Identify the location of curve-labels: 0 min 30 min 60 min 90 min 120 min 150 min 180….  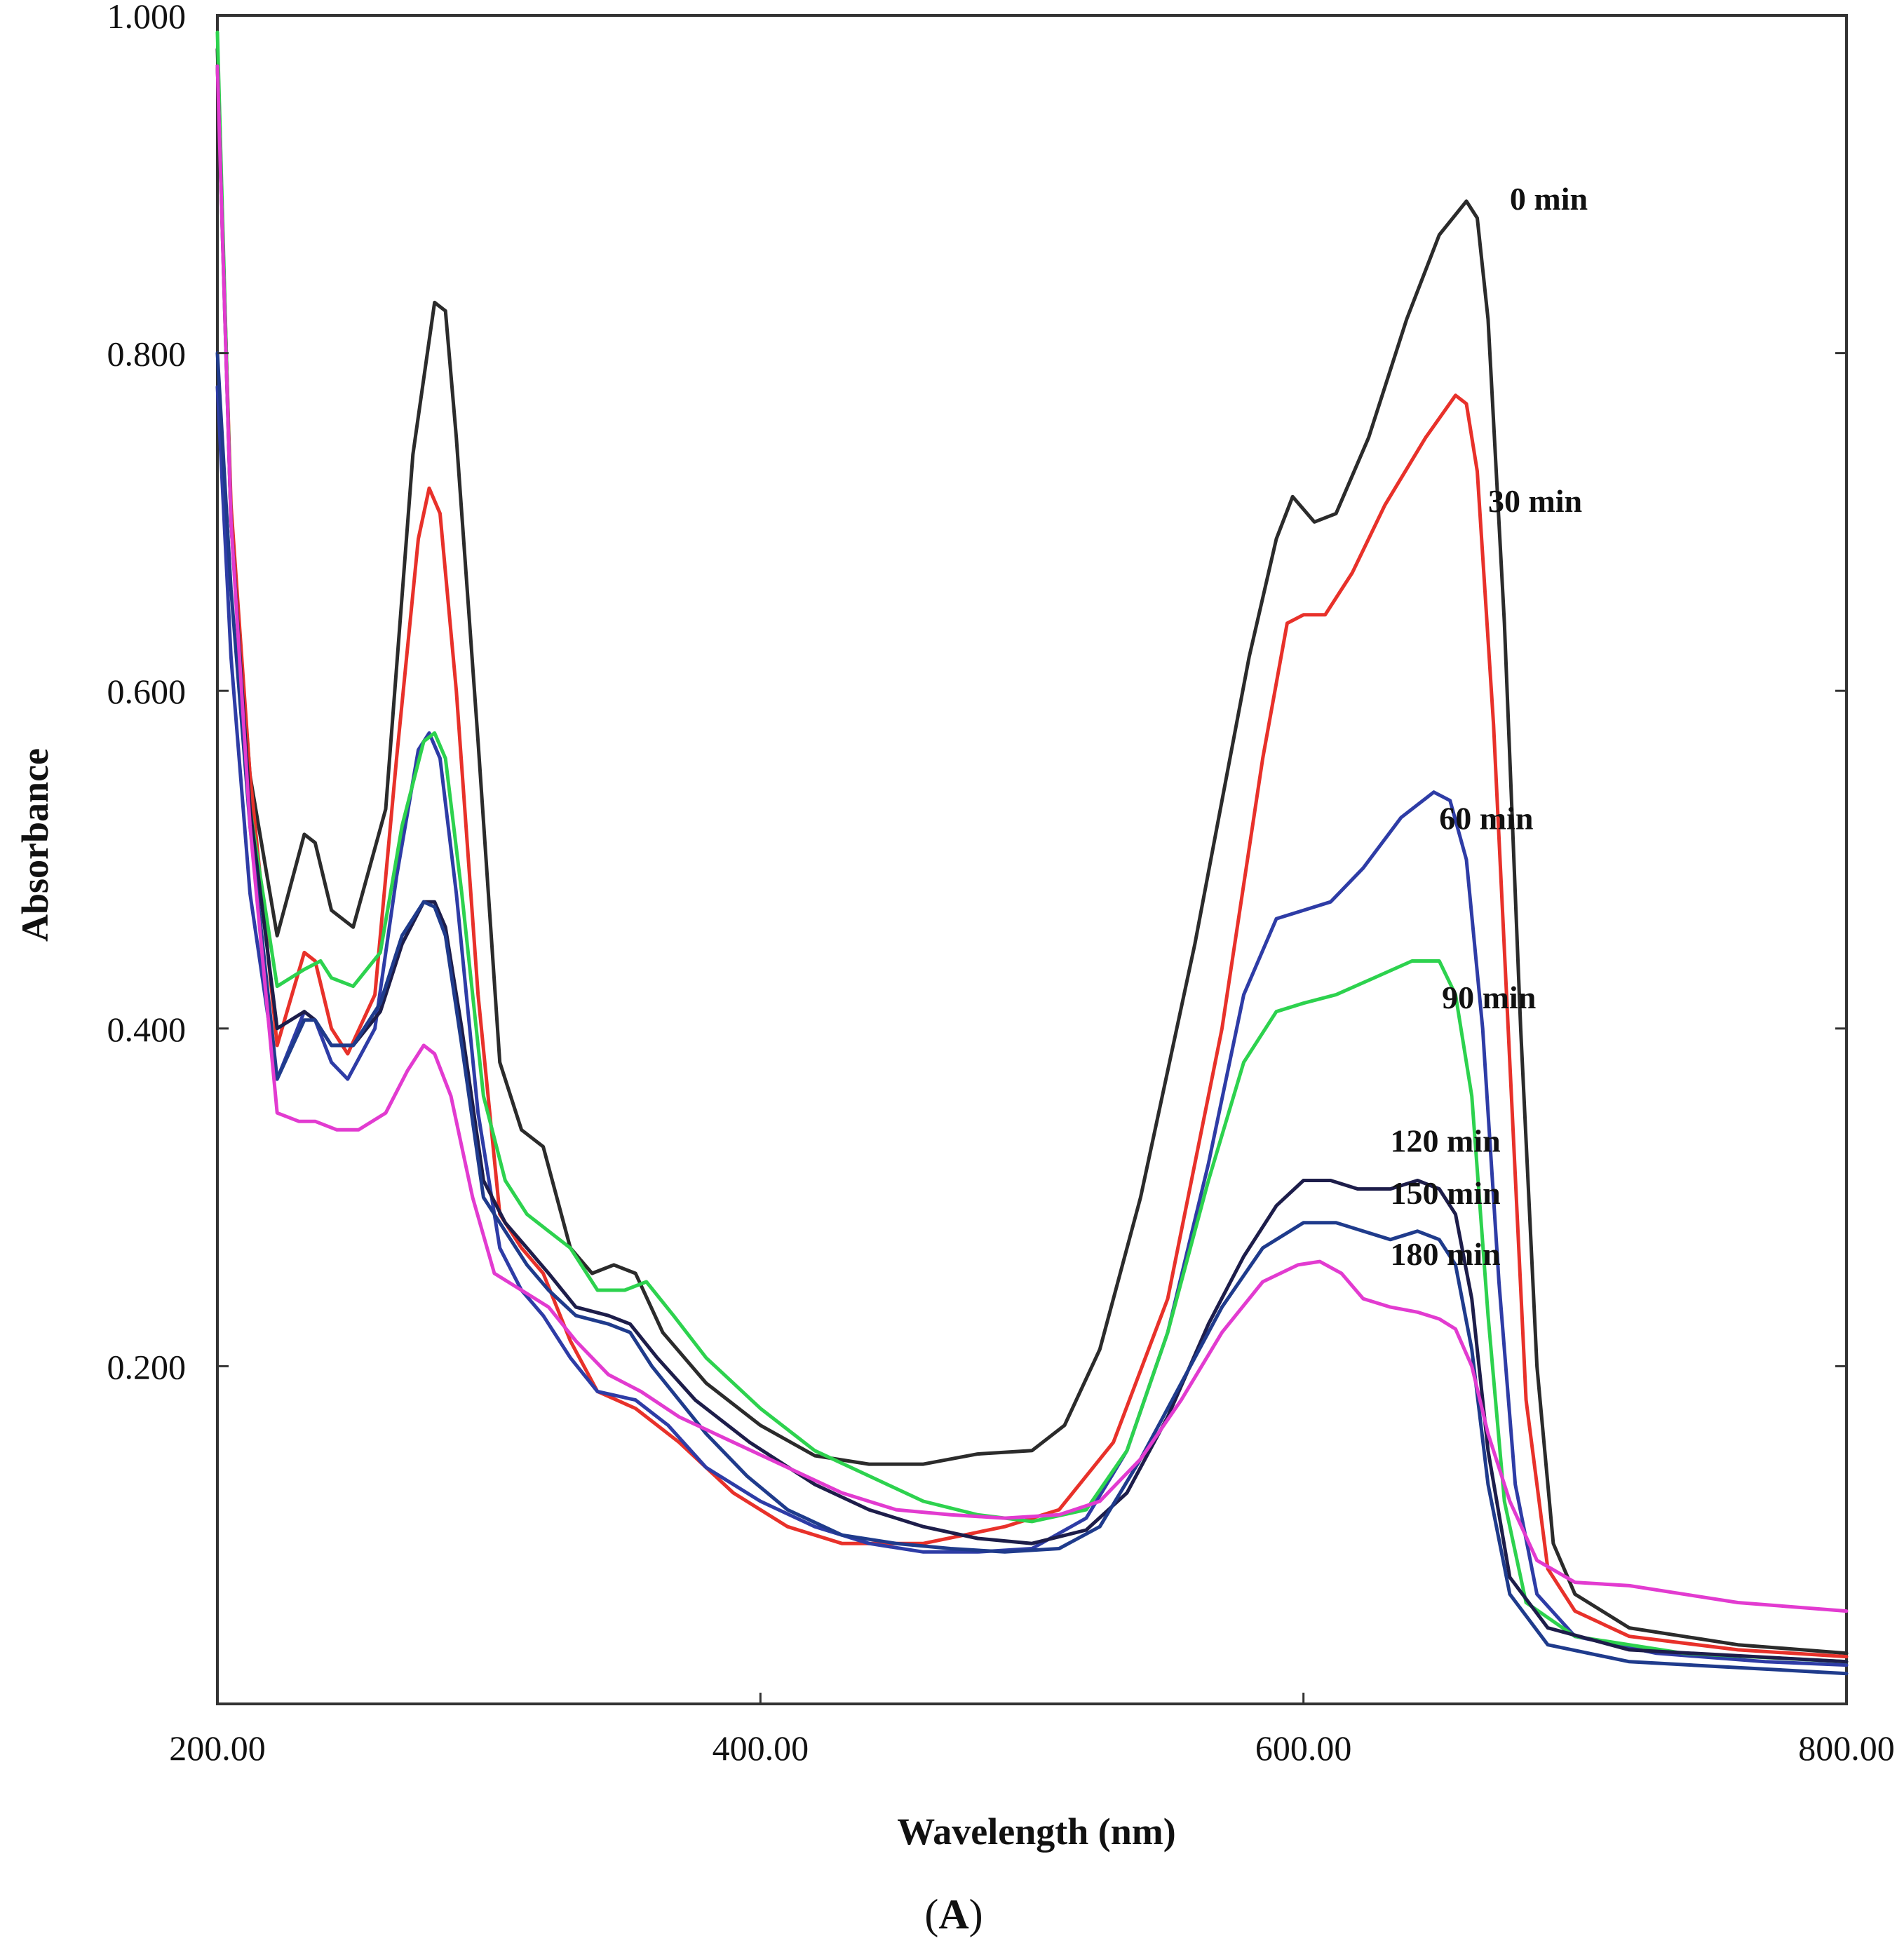
(1489, 726).